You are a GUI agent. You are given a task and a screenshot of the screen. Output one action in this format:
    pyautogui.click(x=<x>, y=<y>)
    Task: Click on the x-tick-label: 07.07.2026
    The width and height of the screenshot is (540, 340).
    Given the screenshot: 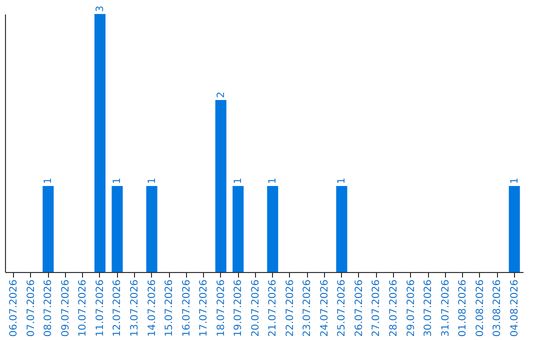 What is the action you would take?
    pyautogui.click(x=31, y=308)
    